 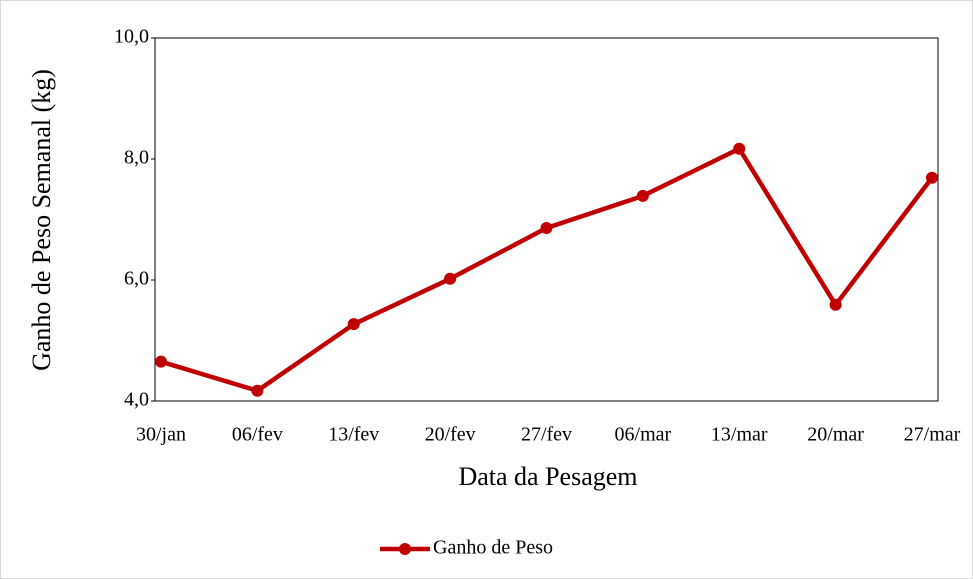 I want to click on x-tick-label: 30/jan, so click(x=161, y=435).